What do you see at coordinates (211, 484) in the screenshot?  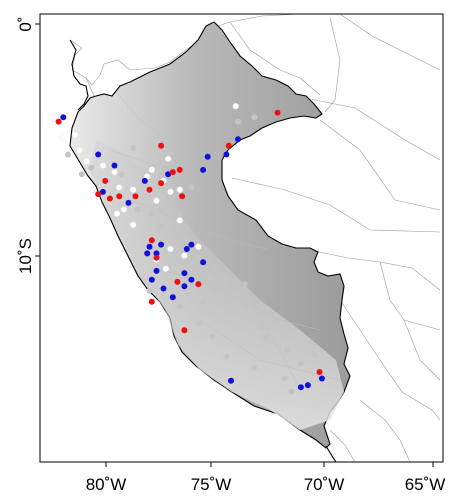 I see `x-tick-label-75w: 75˚W` at bounding box center [211, 484].